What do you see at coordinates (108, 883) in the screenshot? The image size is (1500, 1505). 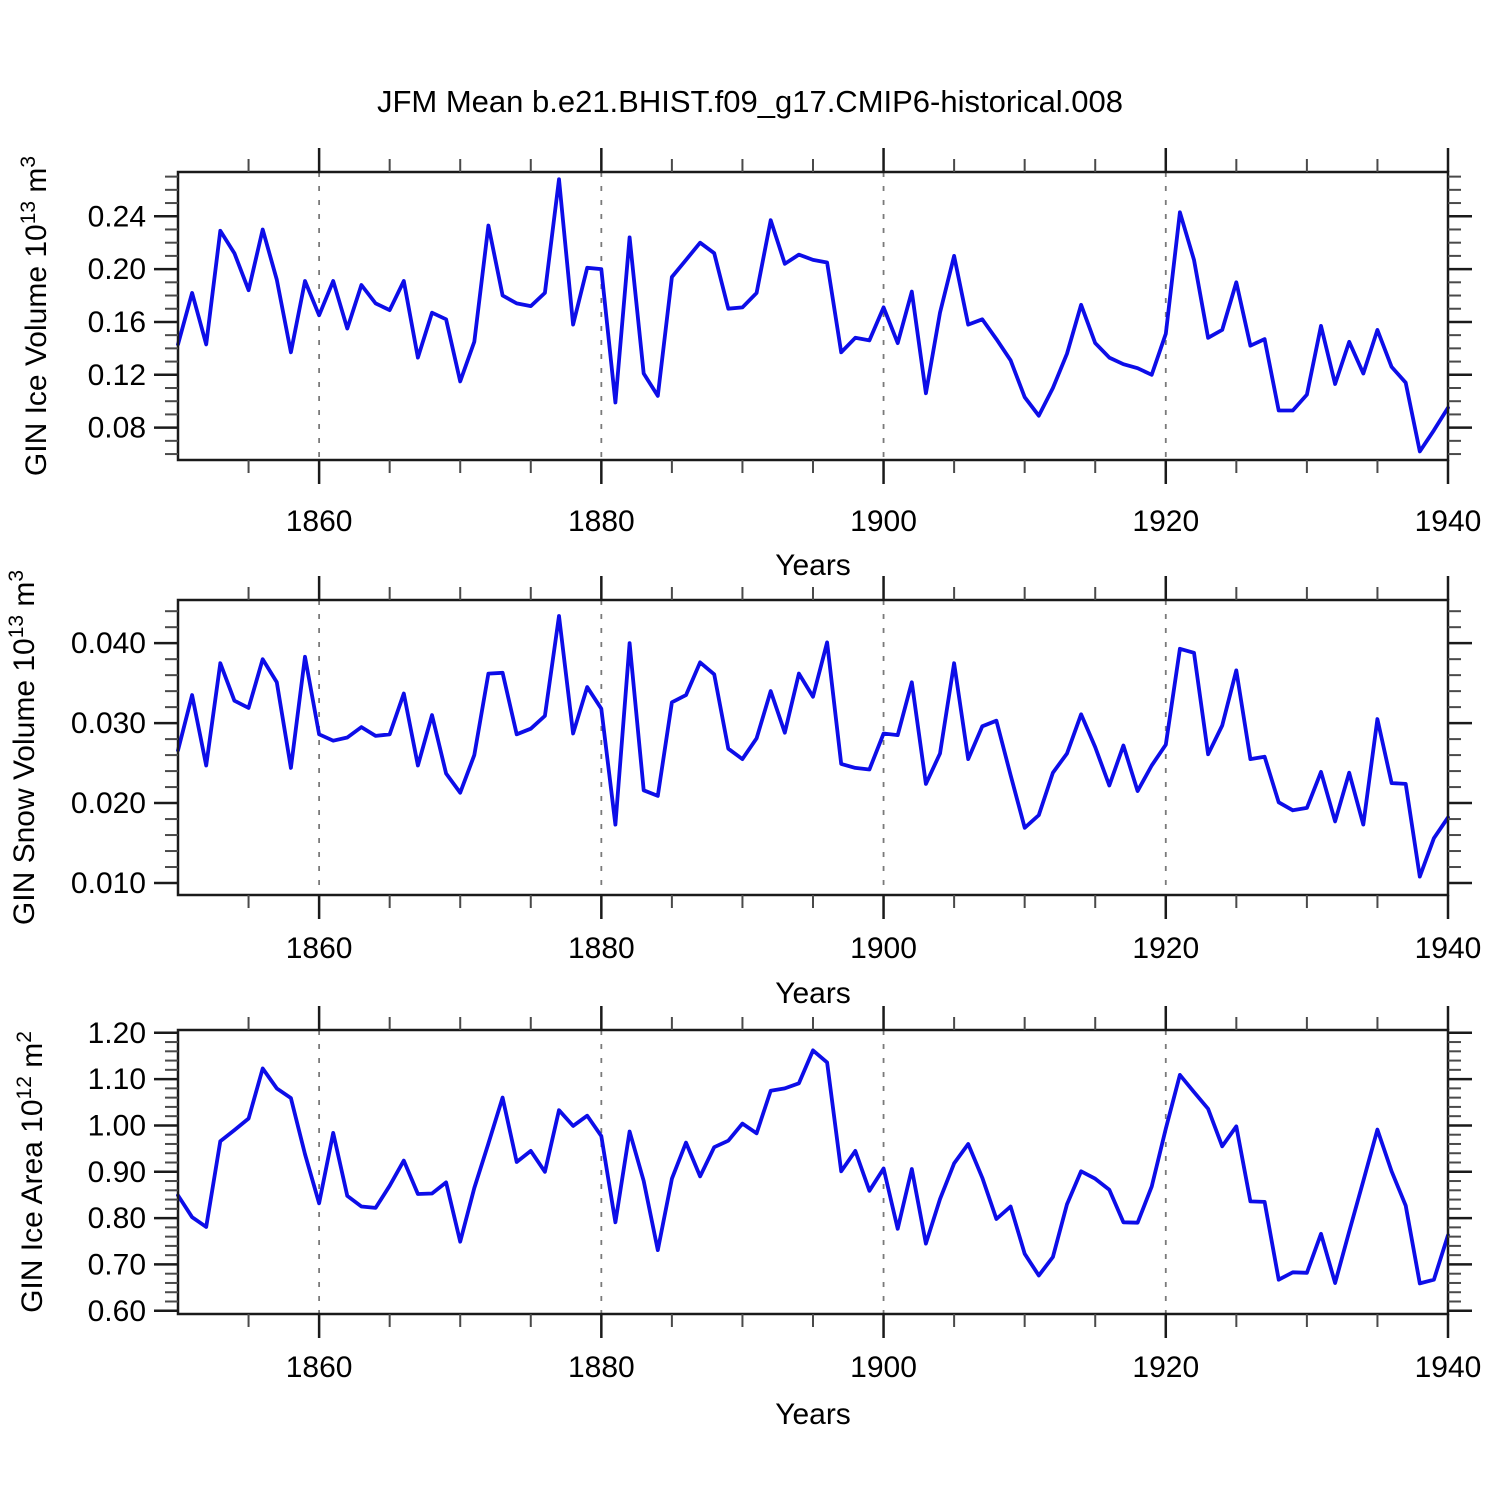 I see `y-tick-label: 0.010` at bounding box center [108, 883].